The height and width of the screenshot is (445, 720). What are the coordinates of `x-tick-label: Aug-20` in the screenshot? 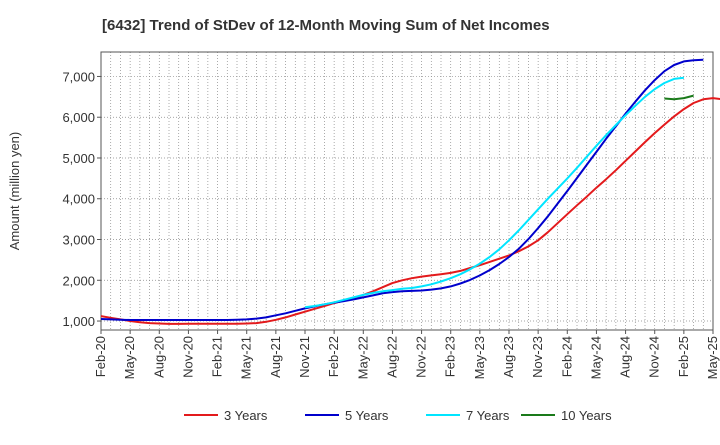 It's located at (158, 357).